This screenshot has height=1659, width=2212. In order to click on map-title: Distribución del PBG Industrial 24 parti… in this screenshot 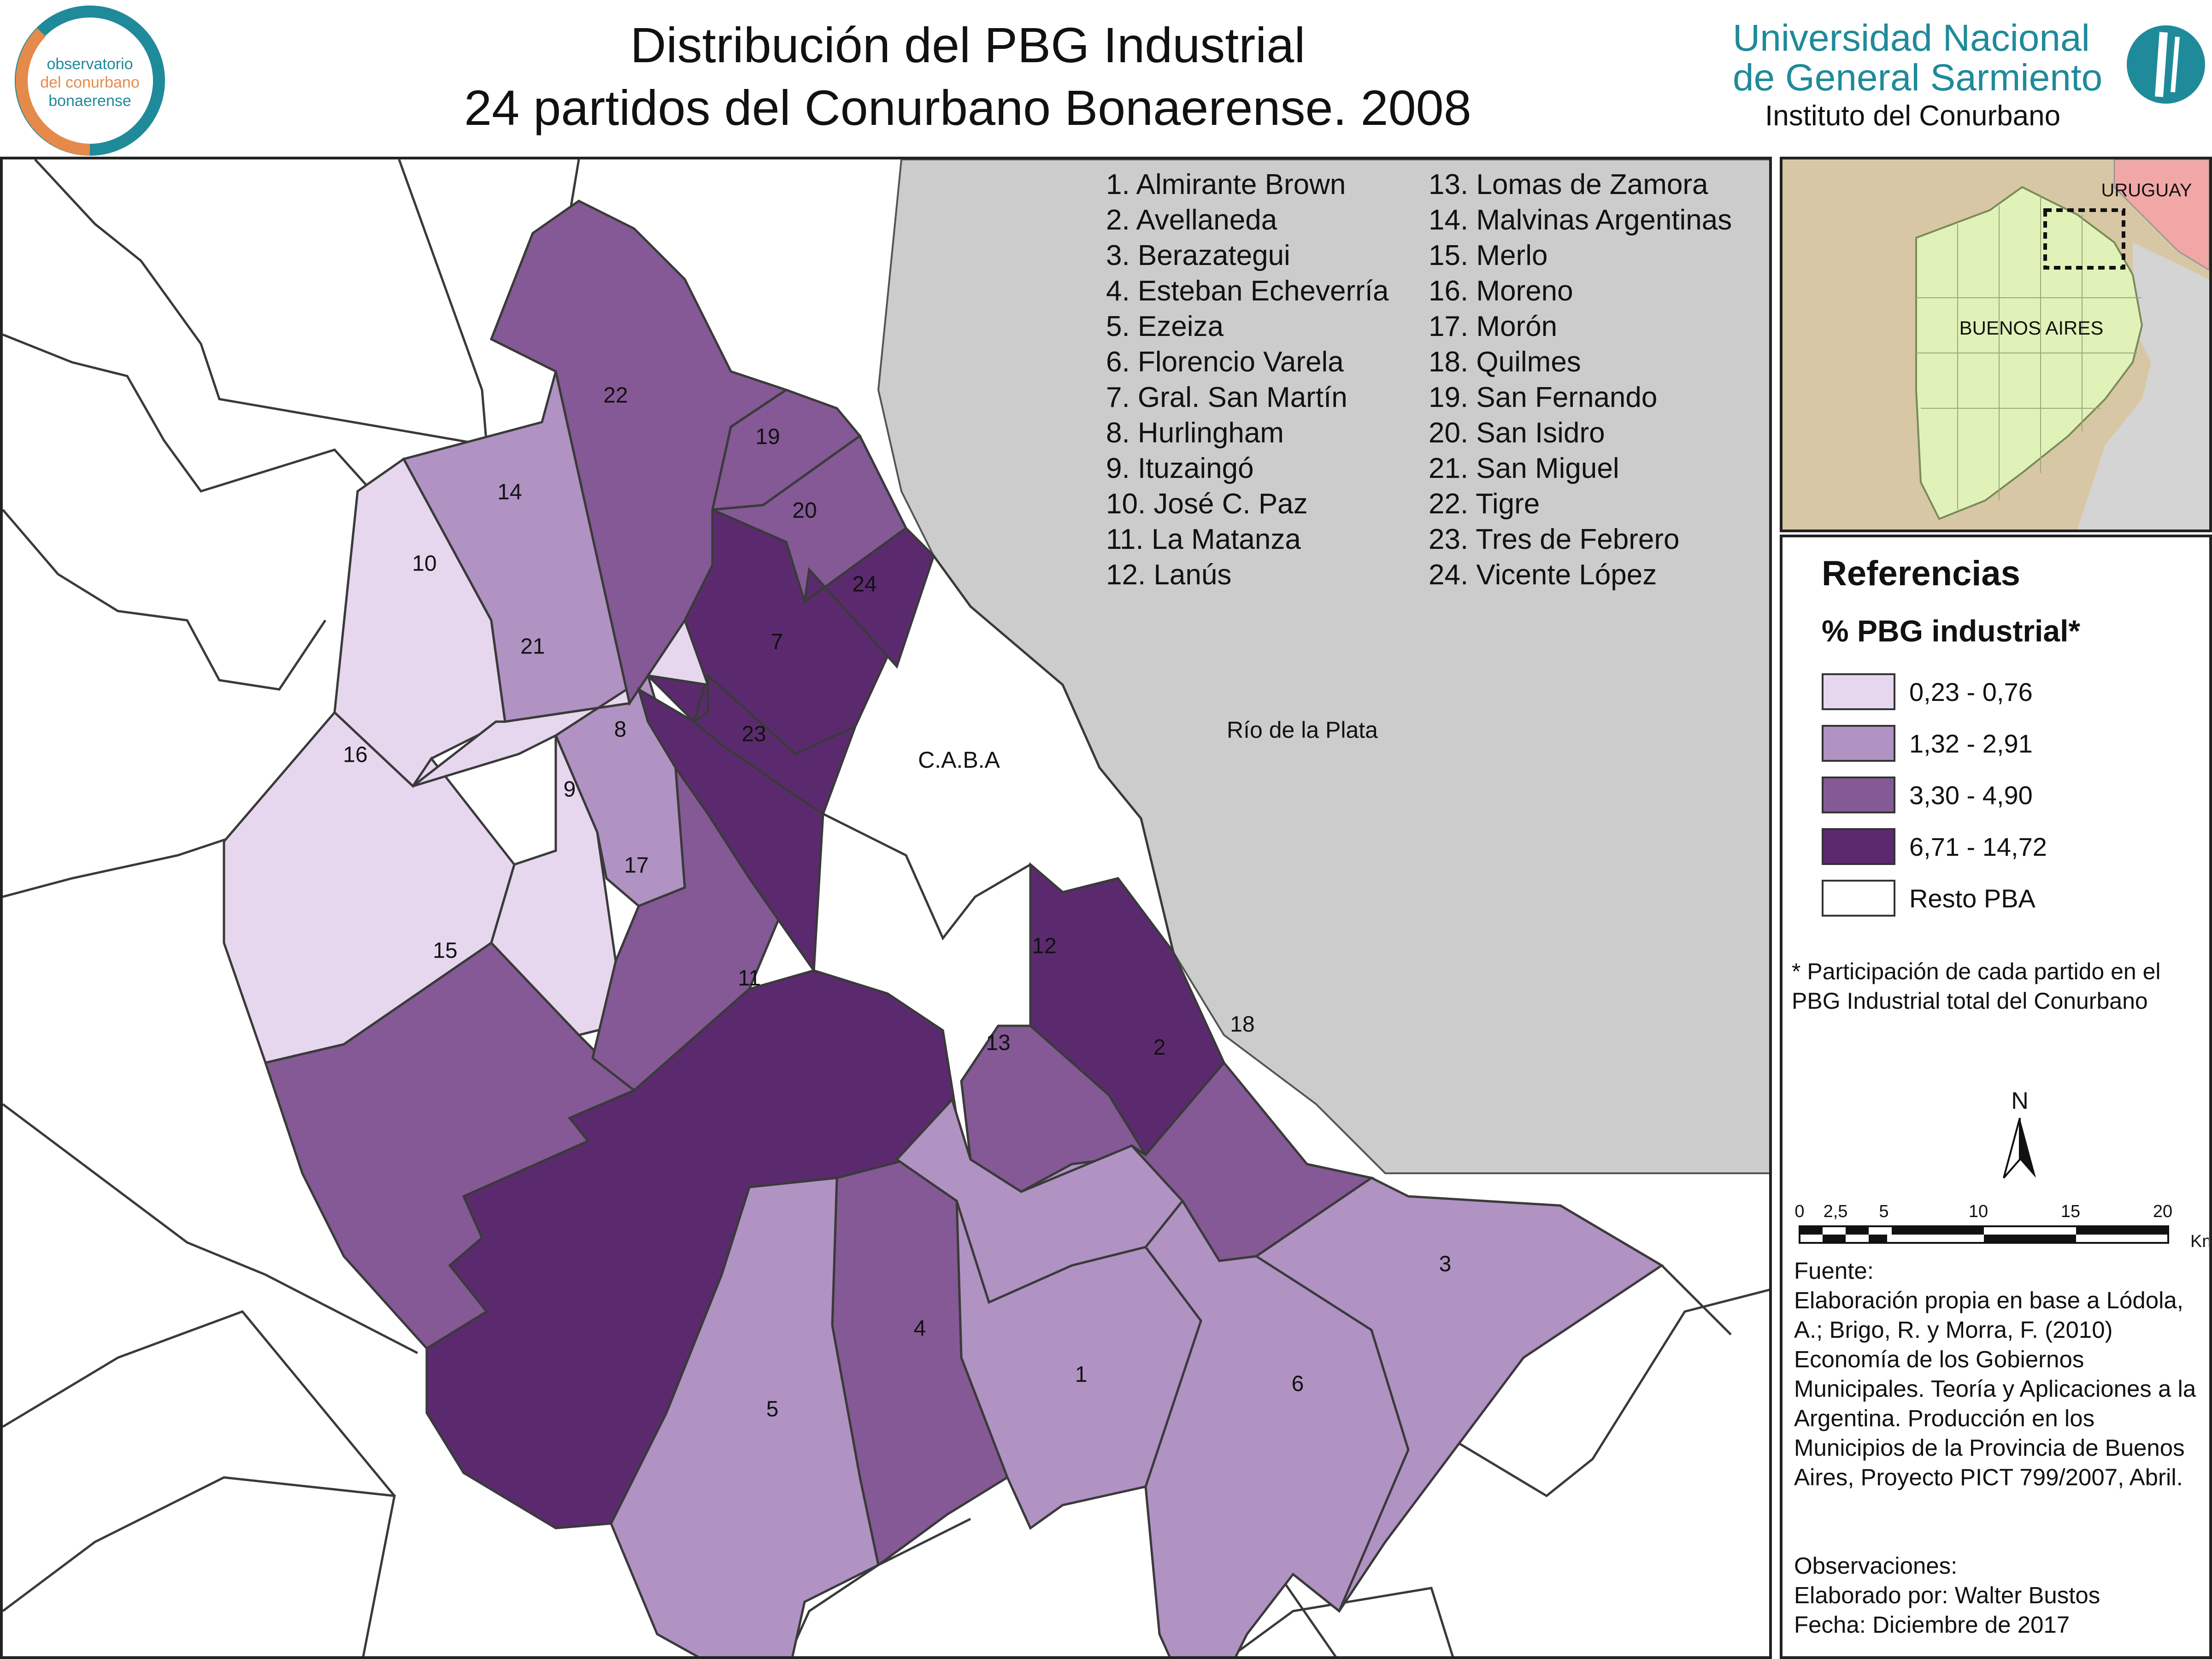, I will do `click(968, 76)`.